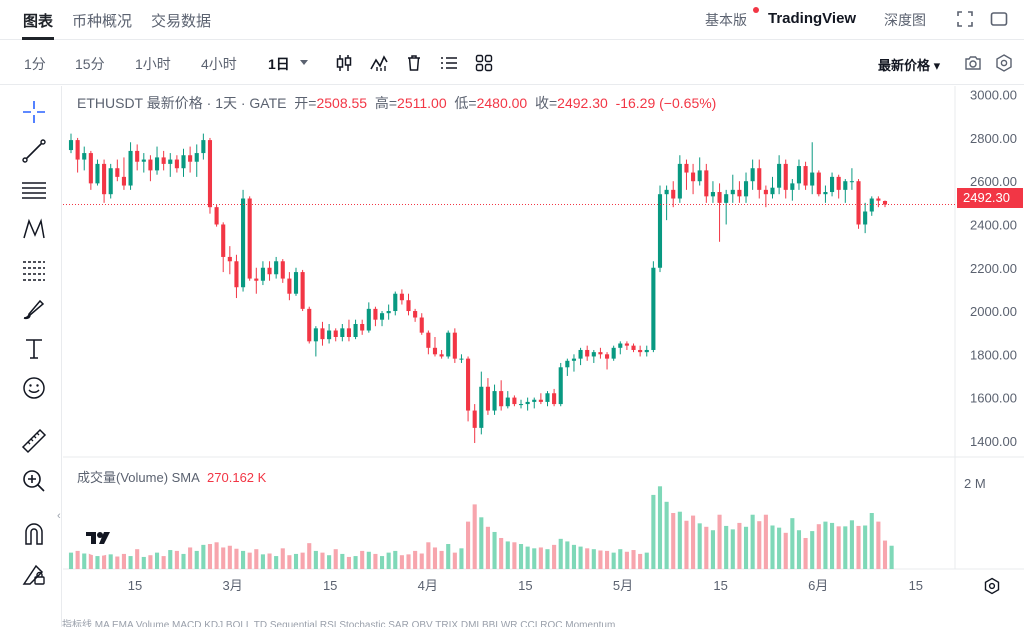  I want to click on horizontal-lines-icon, so click(34, 191).